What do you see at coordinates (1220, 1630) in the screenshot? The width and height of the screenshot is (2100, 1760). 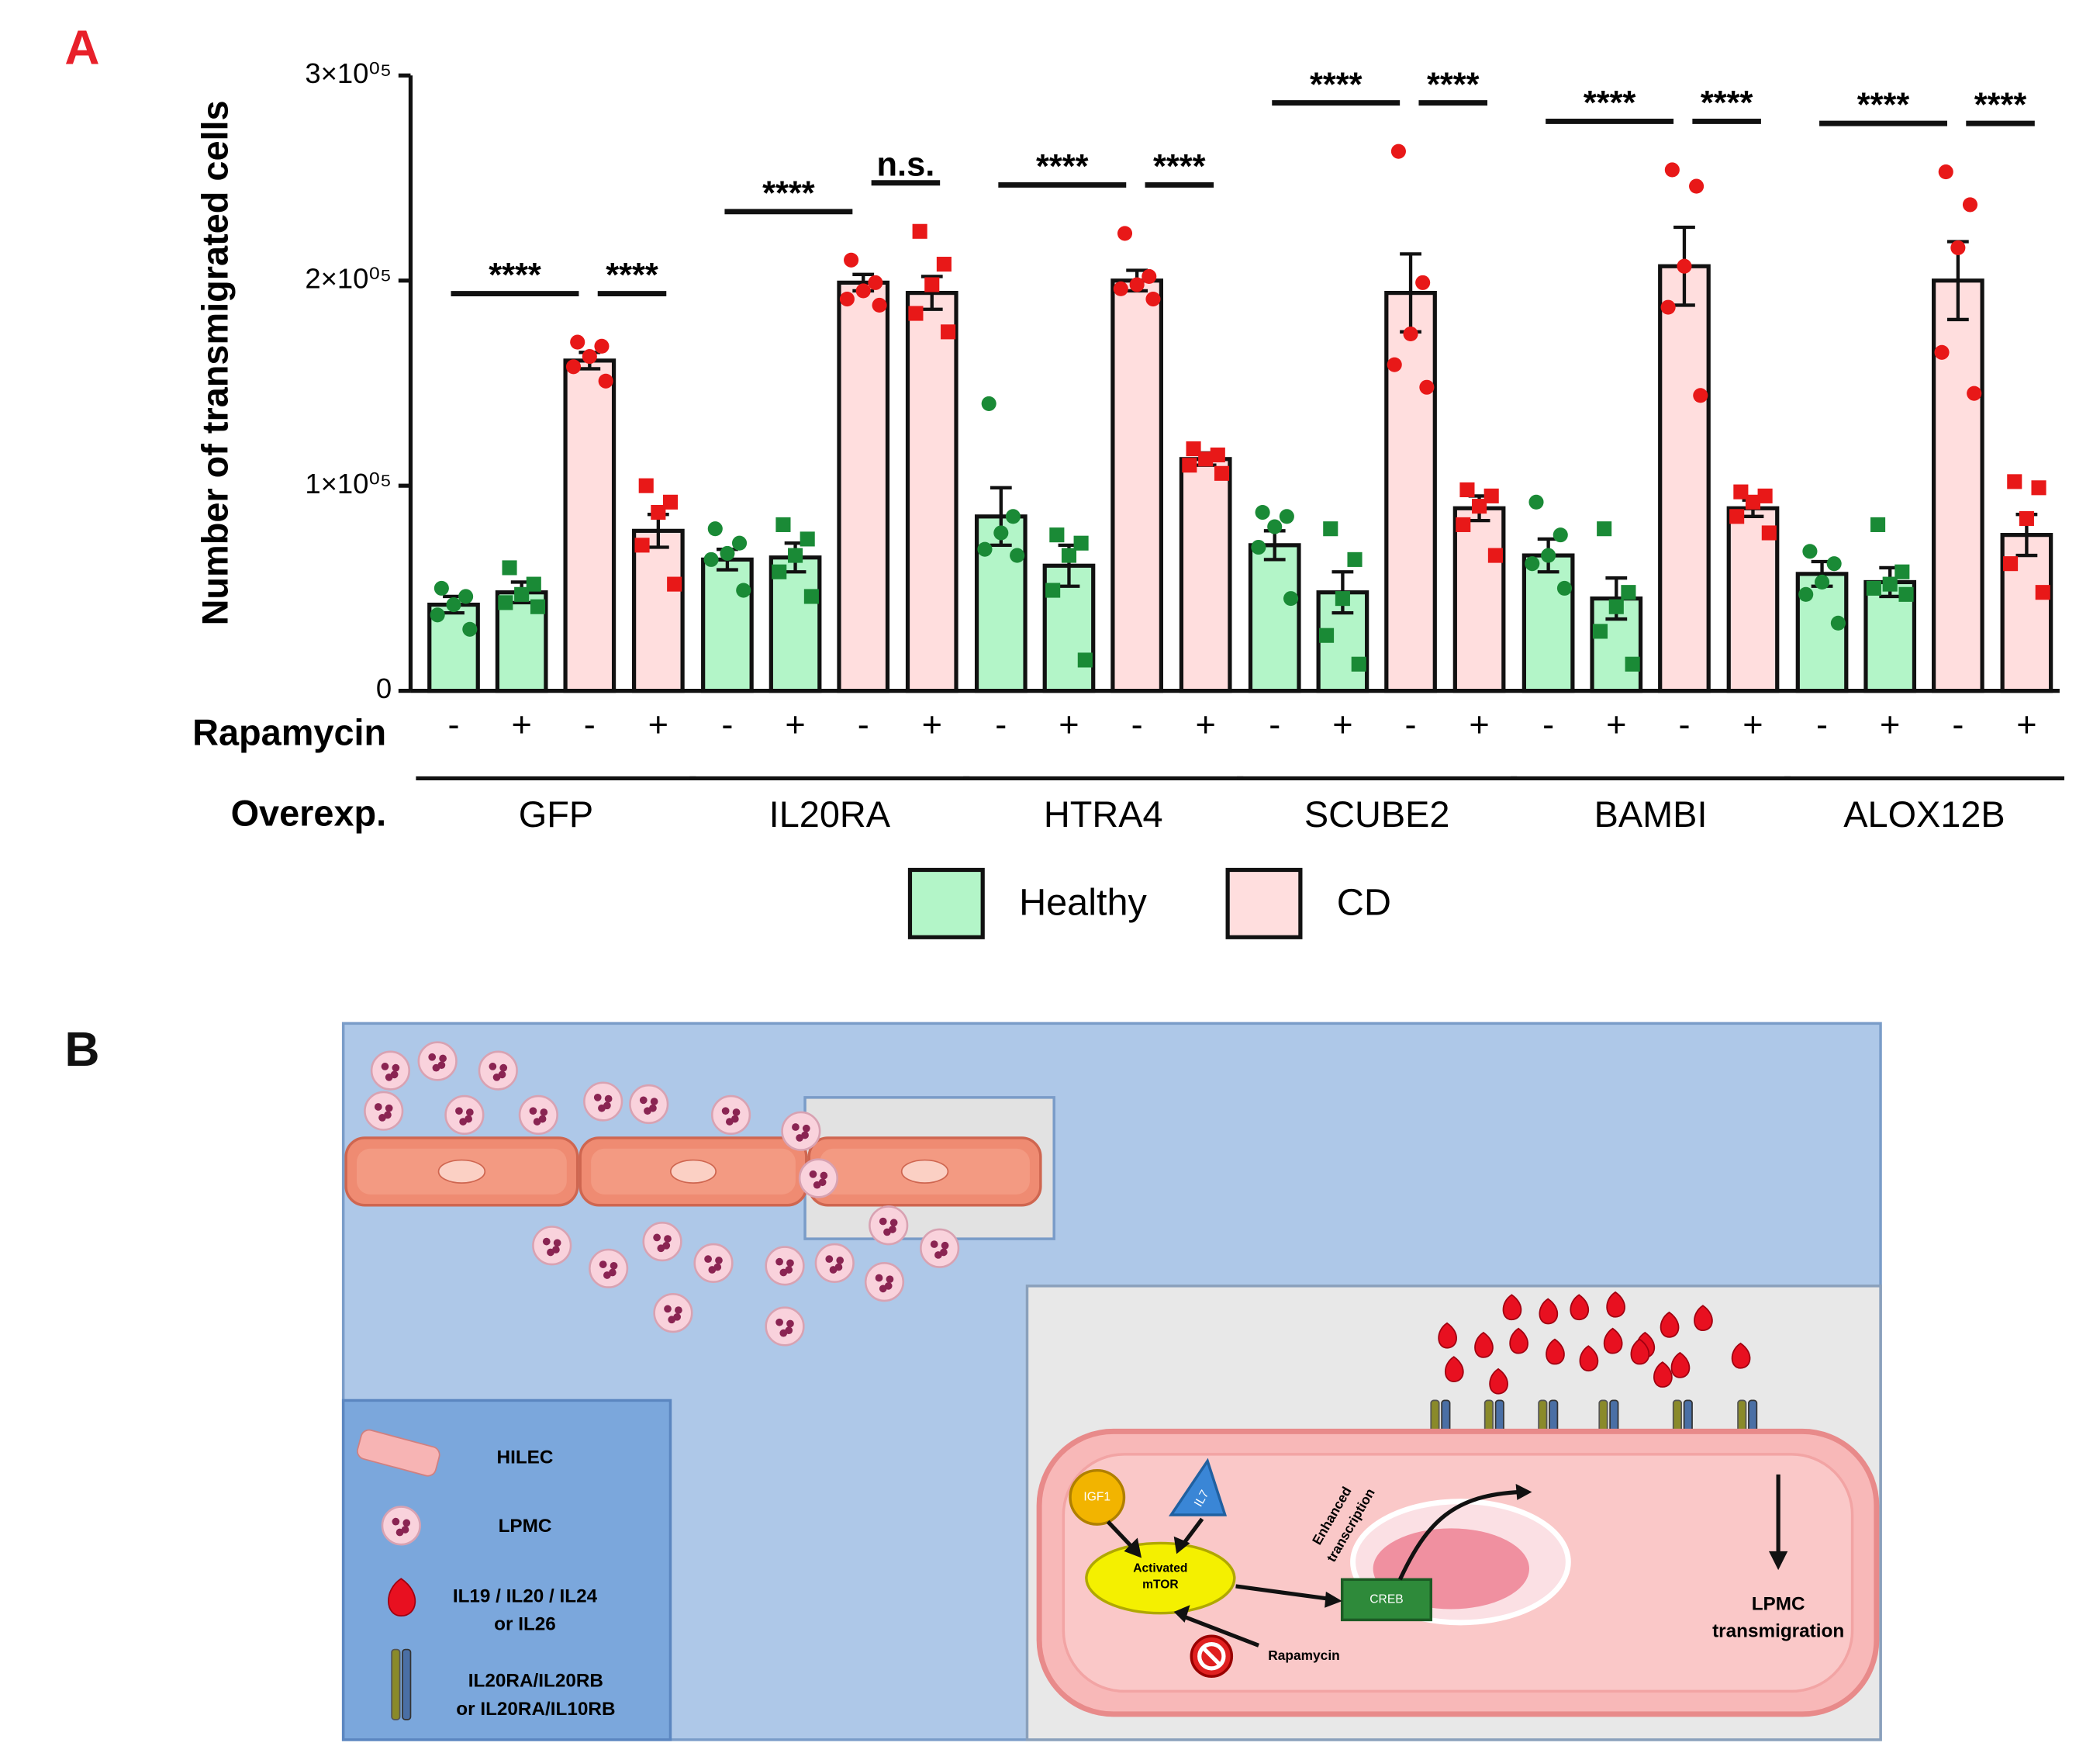 I see `arrow` at bounding box center [1220, 1630].